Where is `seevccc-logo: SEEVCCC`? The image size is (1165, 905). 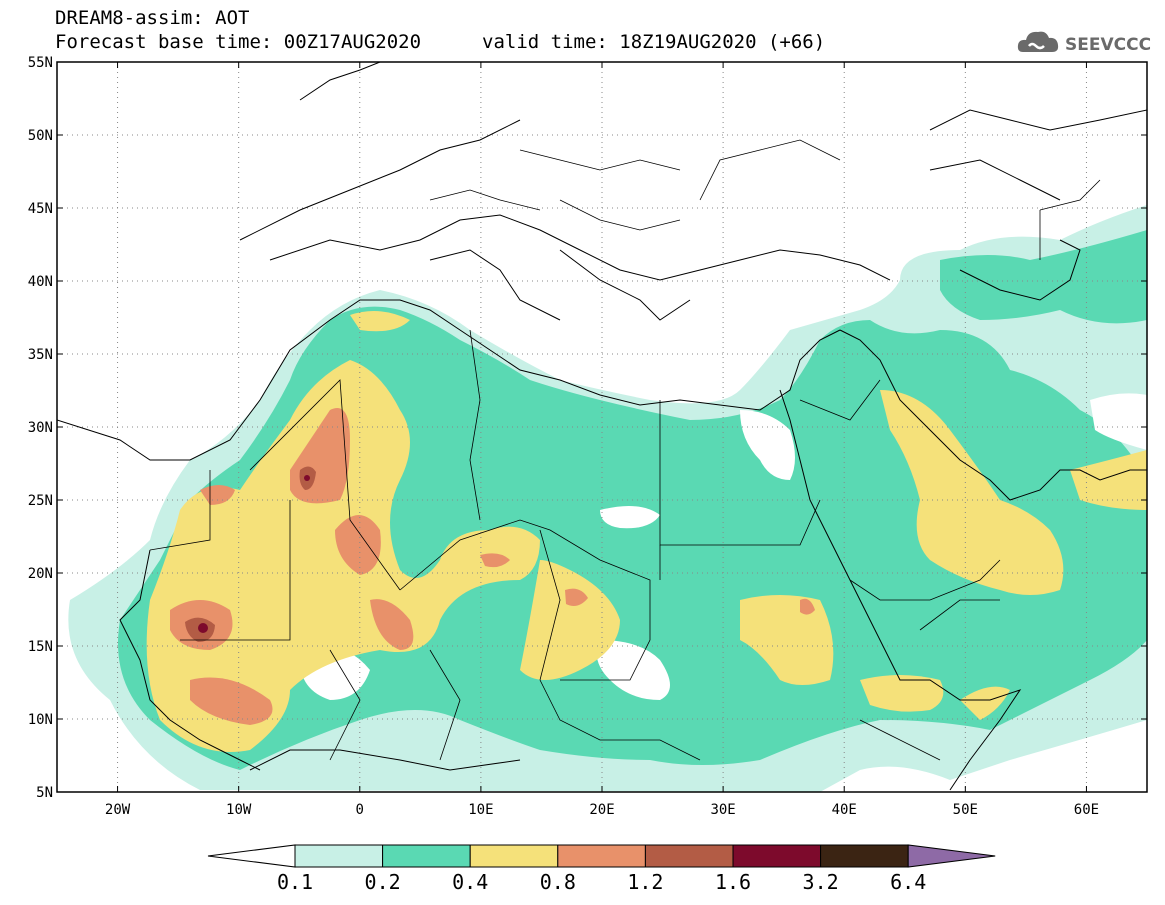
seevccc-logo: SEEVCCC is located at coordinates (1085, 40).